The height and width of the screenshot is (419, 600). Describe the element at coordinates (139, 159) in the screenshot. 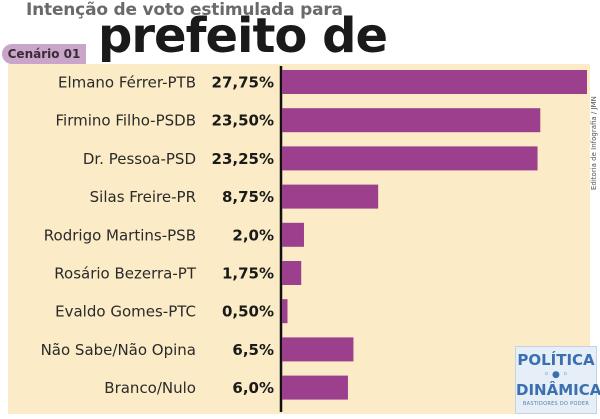

I see `category-label: Dr. Pessoa-PSD` at that location.